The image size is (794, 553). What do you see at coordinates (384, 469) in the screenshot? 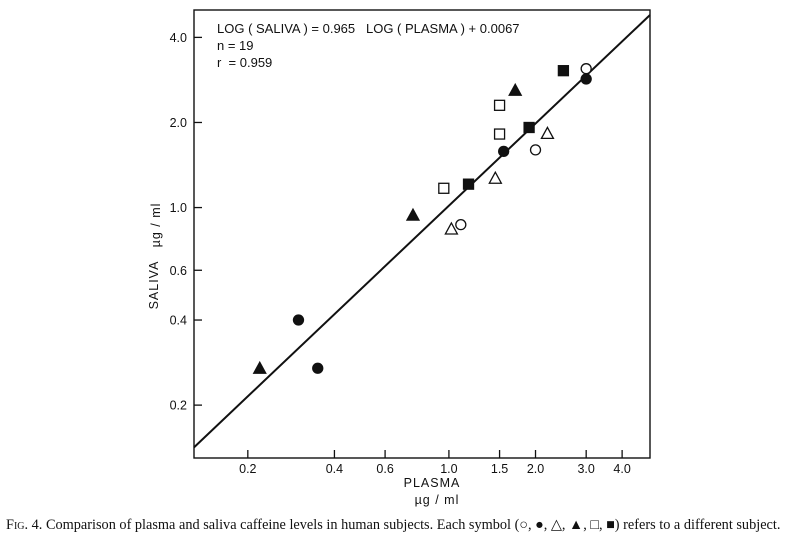
I see `x-tick-label: 0.6` at bounding box center [384, 469].